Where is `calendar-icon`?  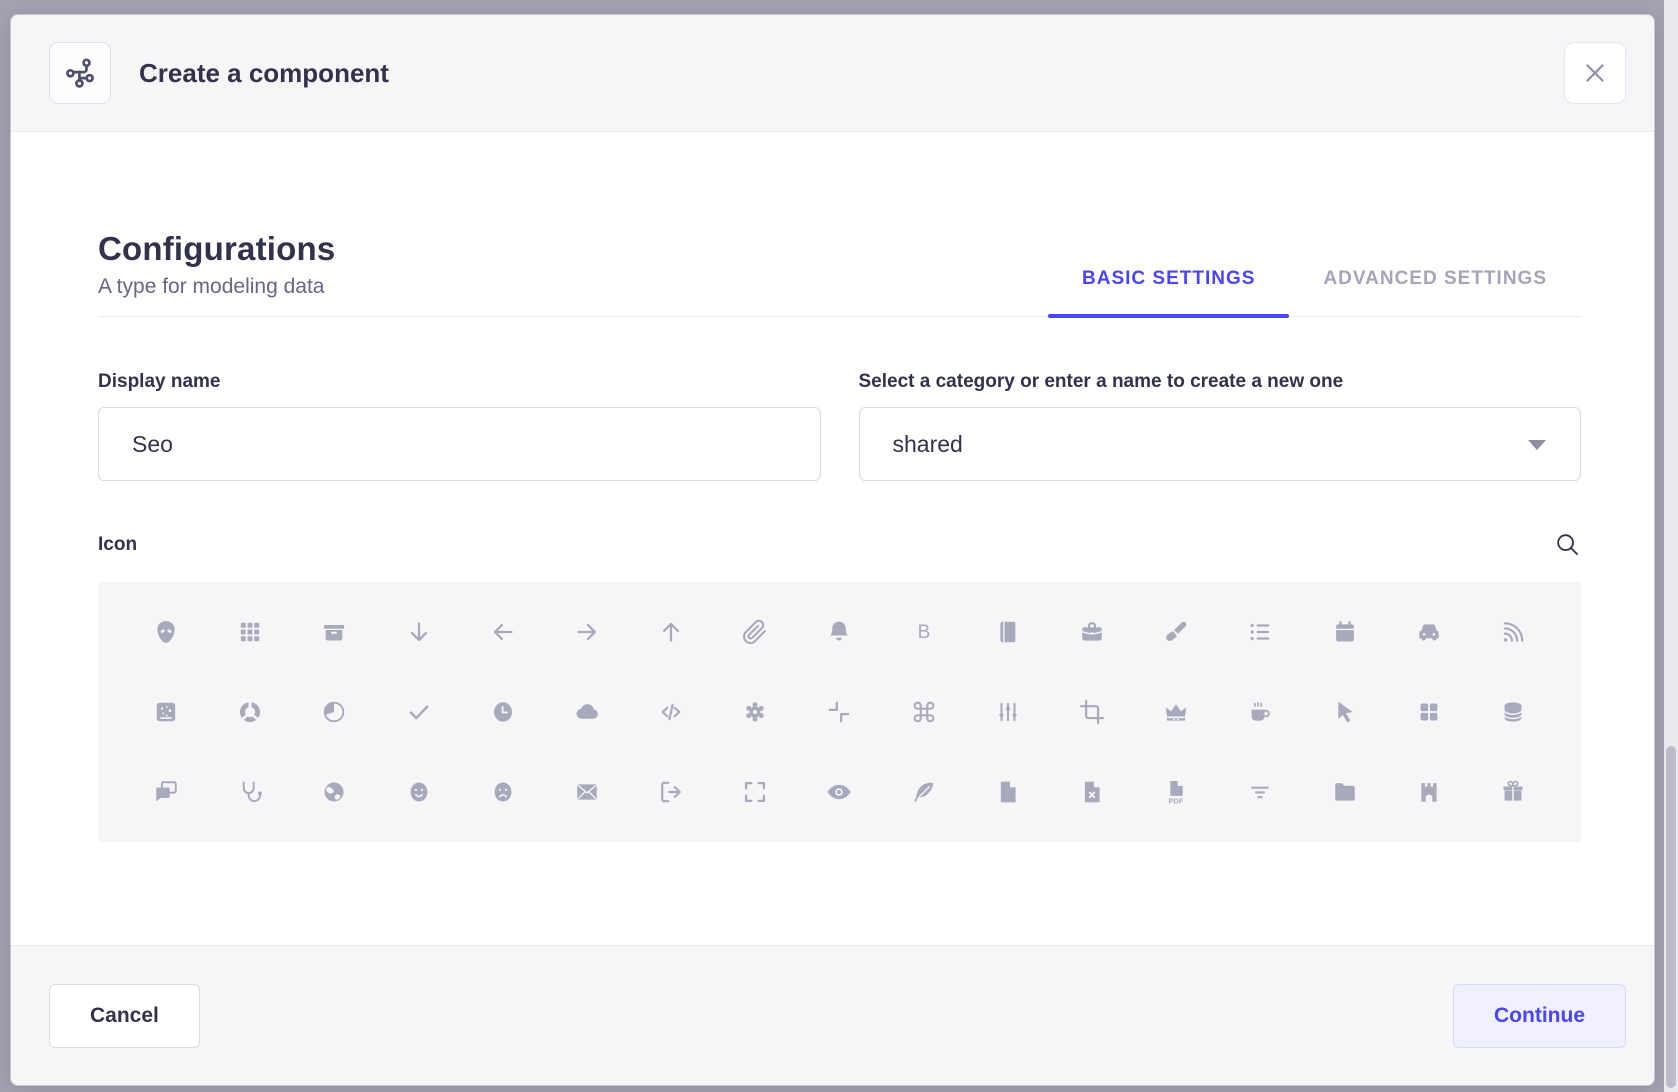
calendar-icon is located at coordinates (1344, 632).